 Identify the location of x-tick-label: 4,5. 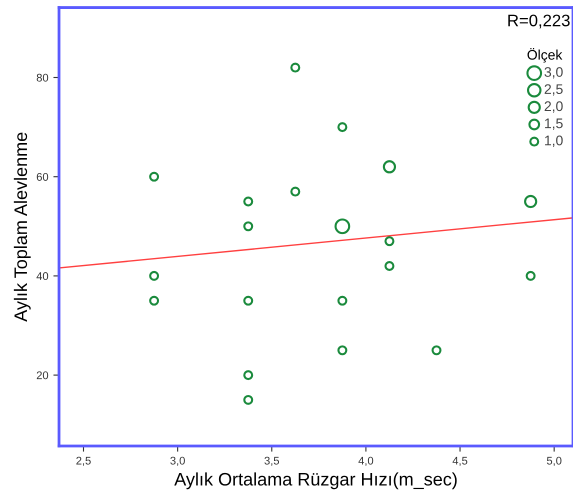
(460, 461).